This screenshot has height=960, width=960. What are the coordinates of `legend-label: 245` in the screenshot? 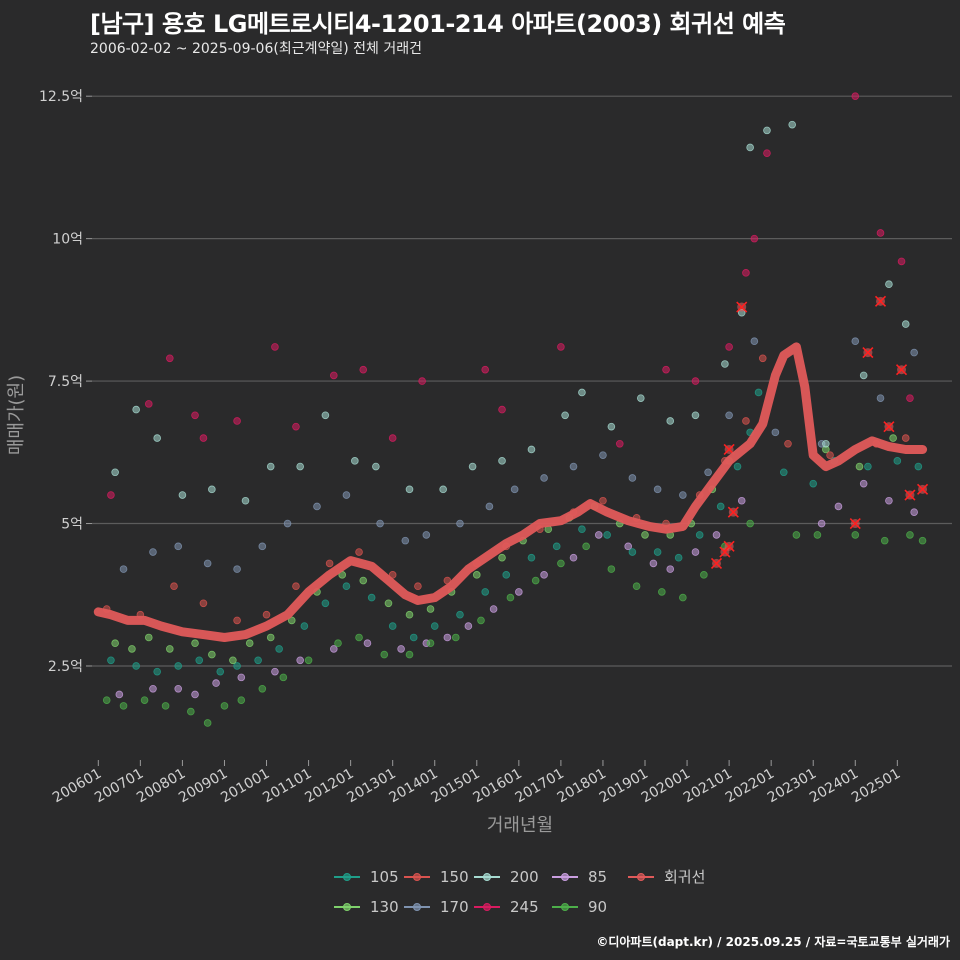 It's located at (524, 907).